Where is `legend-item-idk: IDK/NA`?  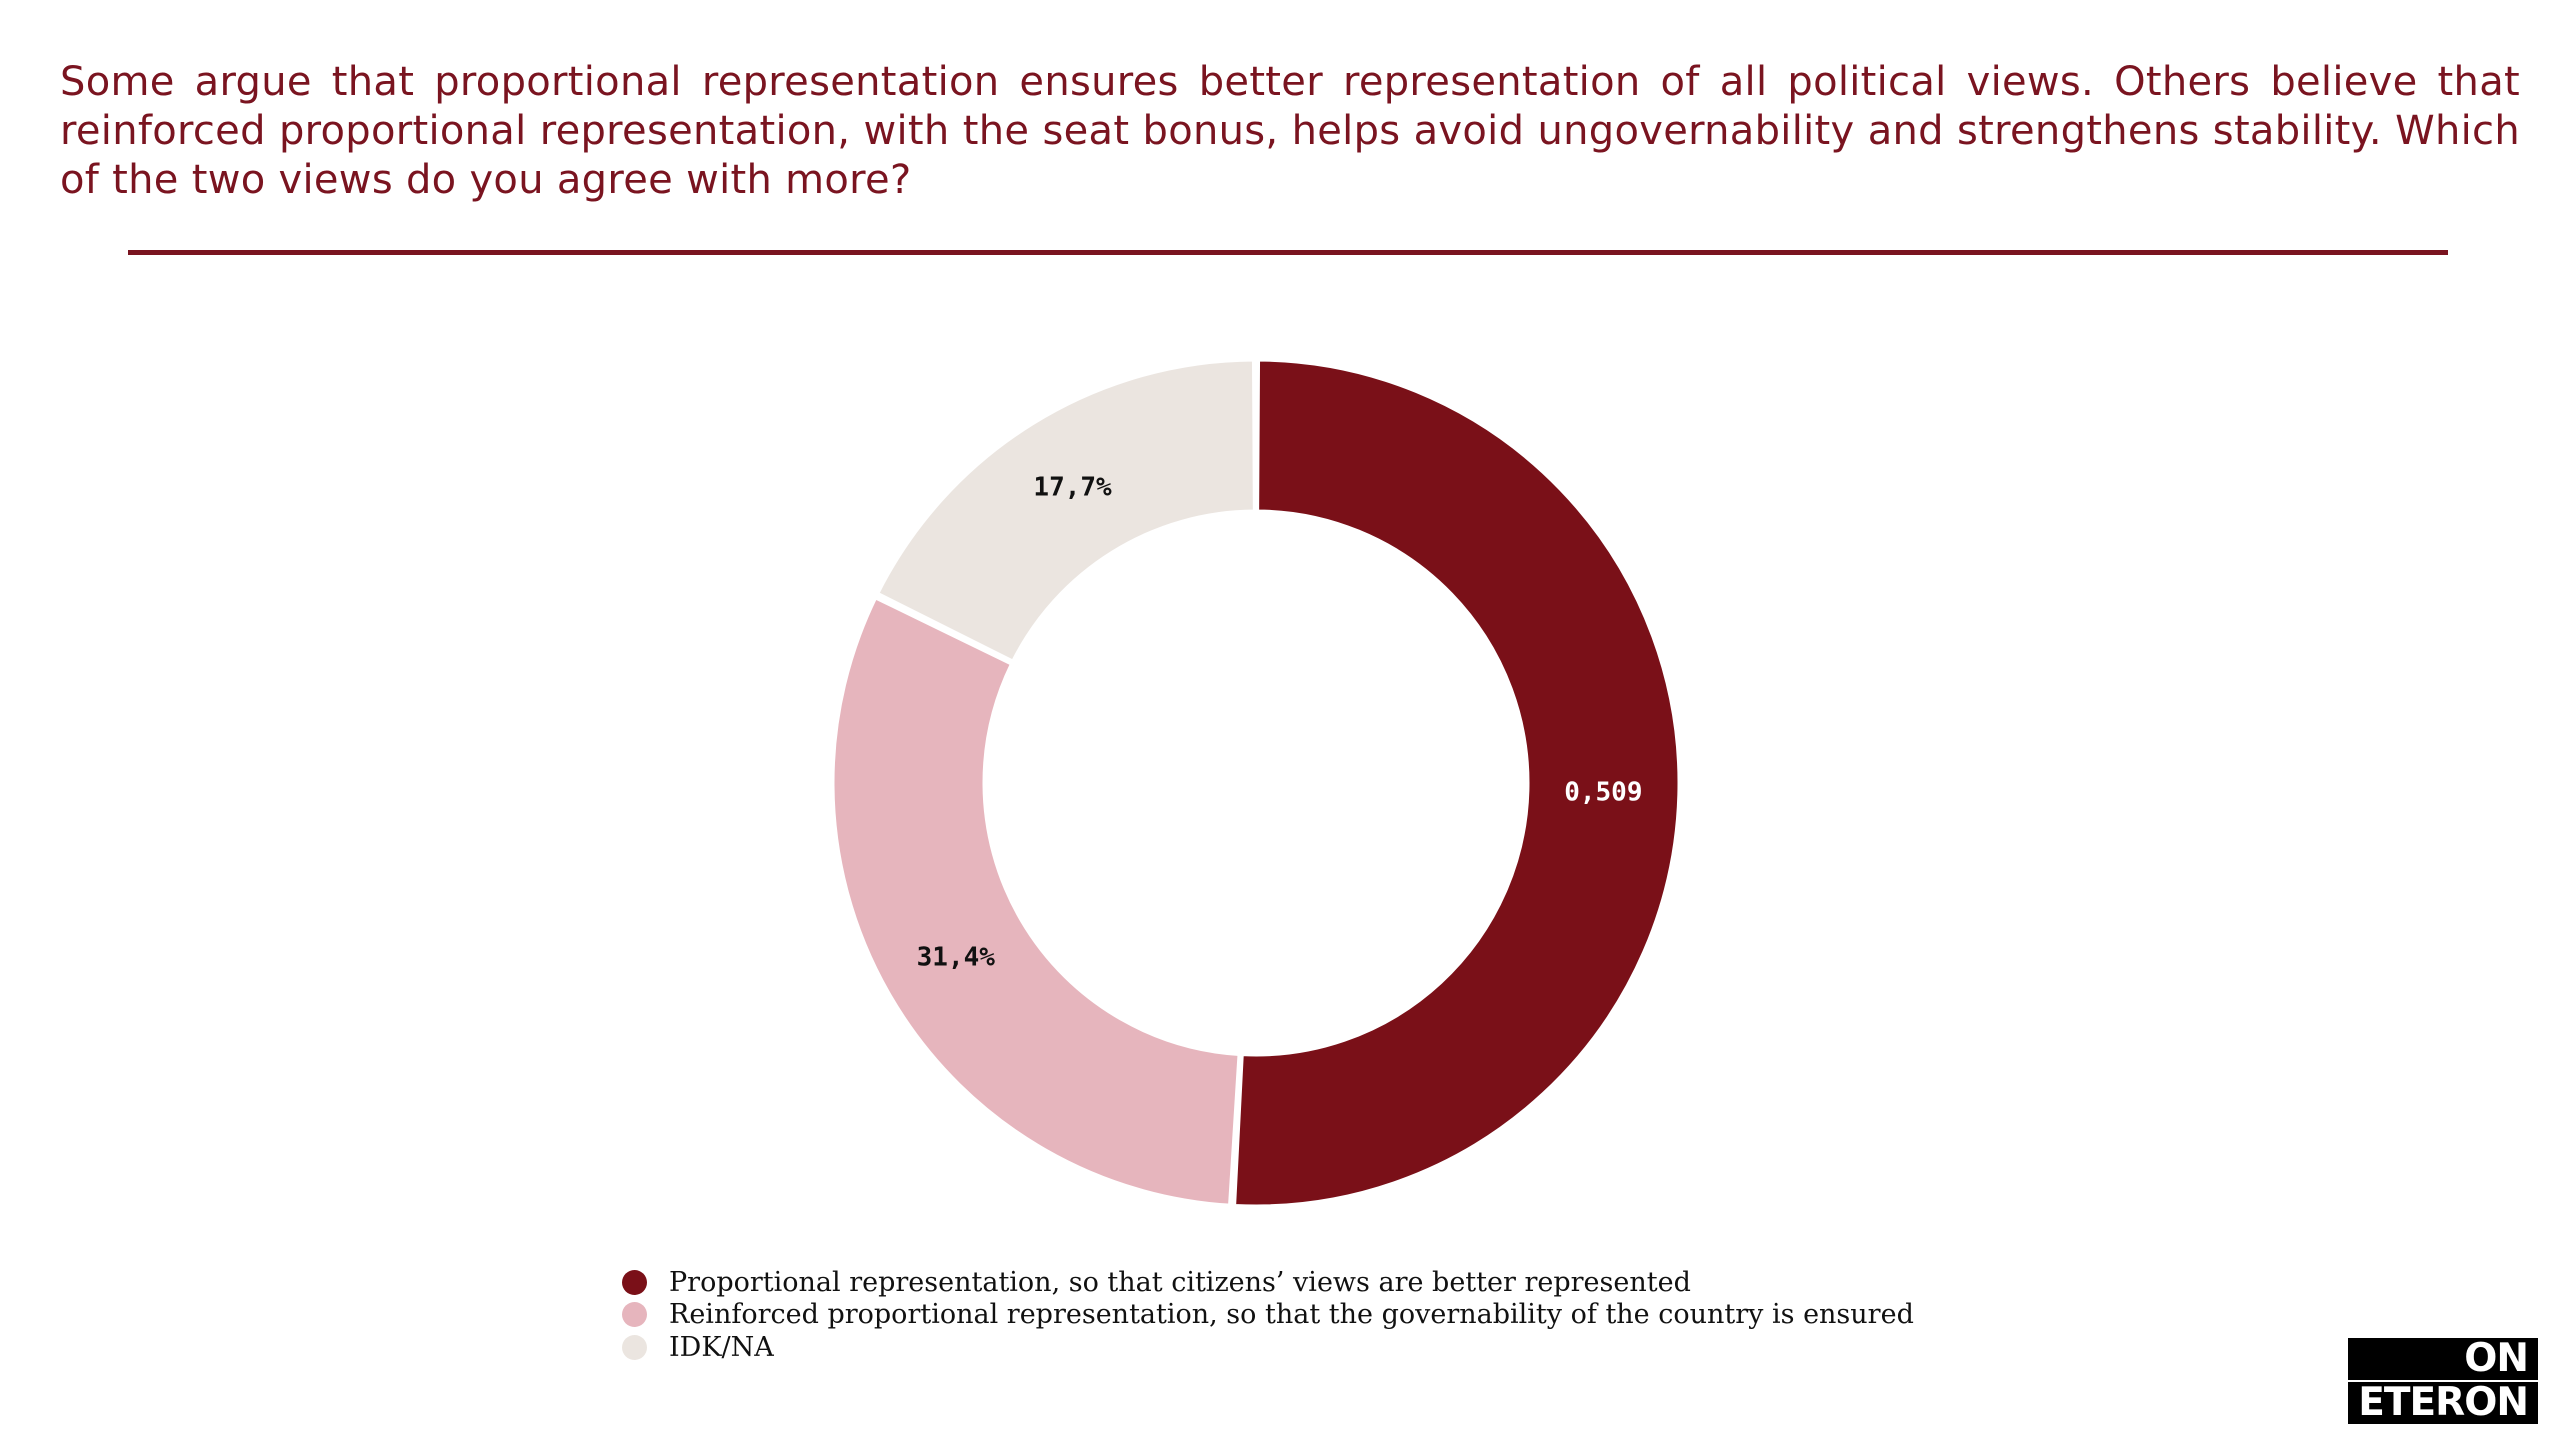
legend-item-idk: IDK/NA is located at coordinates (1268, 1347).